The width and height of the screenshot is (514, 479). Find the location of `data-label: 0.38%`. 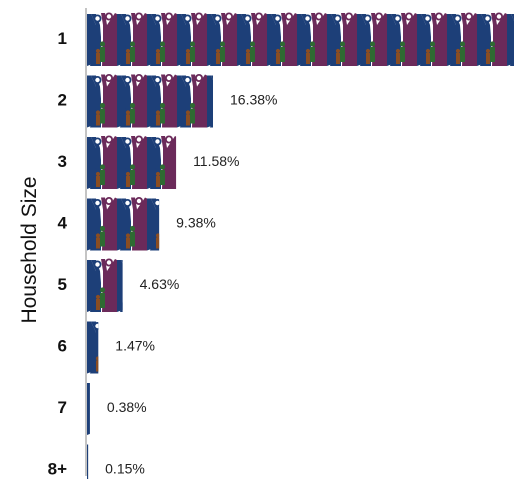

data-label: 0.38% is located at coordinates (127, 407).